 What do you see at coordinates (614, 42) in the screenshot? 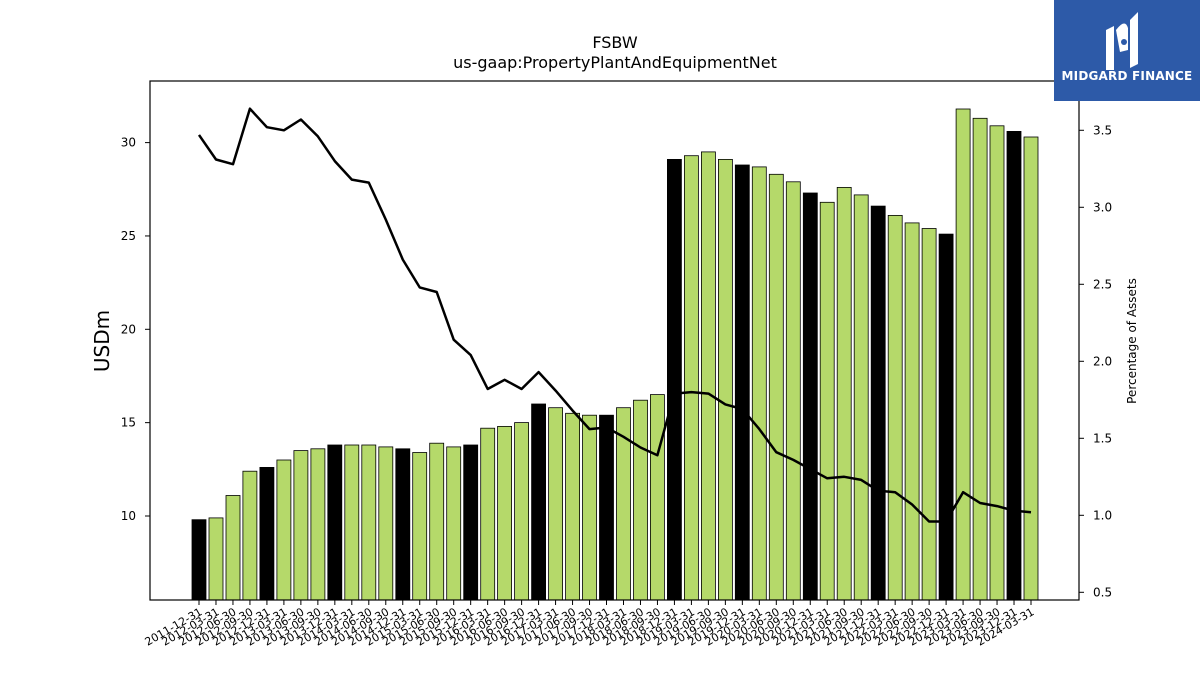
I see `chart-title: FSBW` at bounding box center [614, 42].